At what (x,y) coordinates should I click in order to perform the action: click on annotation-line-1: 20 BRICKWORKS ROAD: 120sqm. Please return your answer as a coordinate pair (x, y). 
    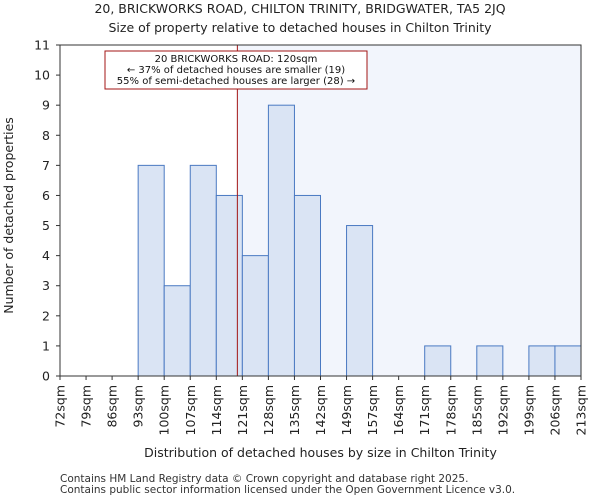
    Looking at the image, I should click on (236, 59).